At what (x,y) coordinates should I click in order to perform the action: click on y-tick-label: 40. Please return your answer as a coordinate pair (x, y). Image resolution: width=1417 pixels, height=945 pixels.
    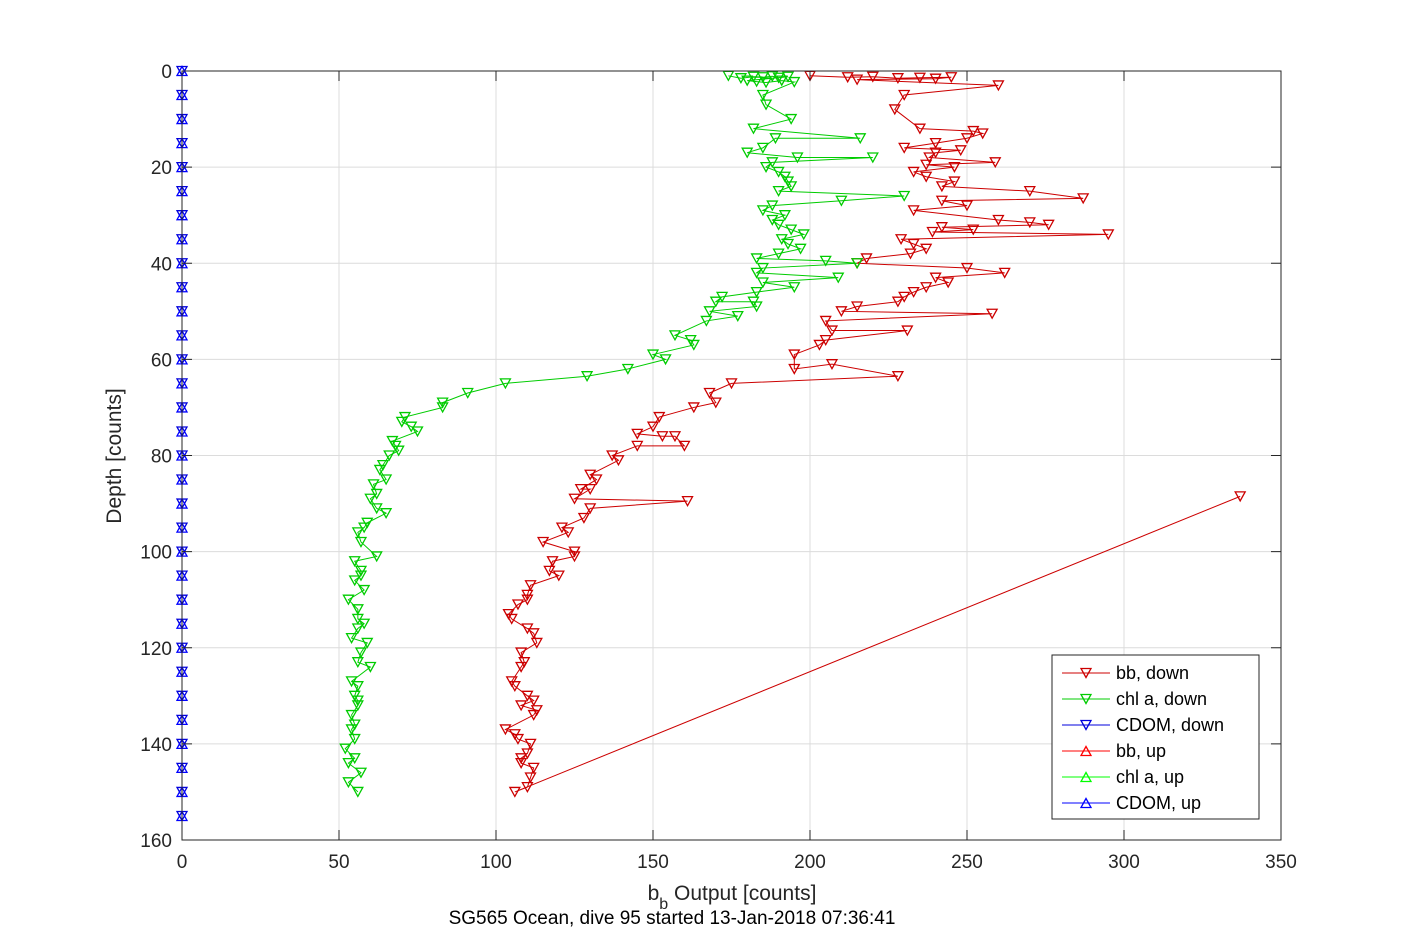
    Looking at the image, I should click on (161, 264).